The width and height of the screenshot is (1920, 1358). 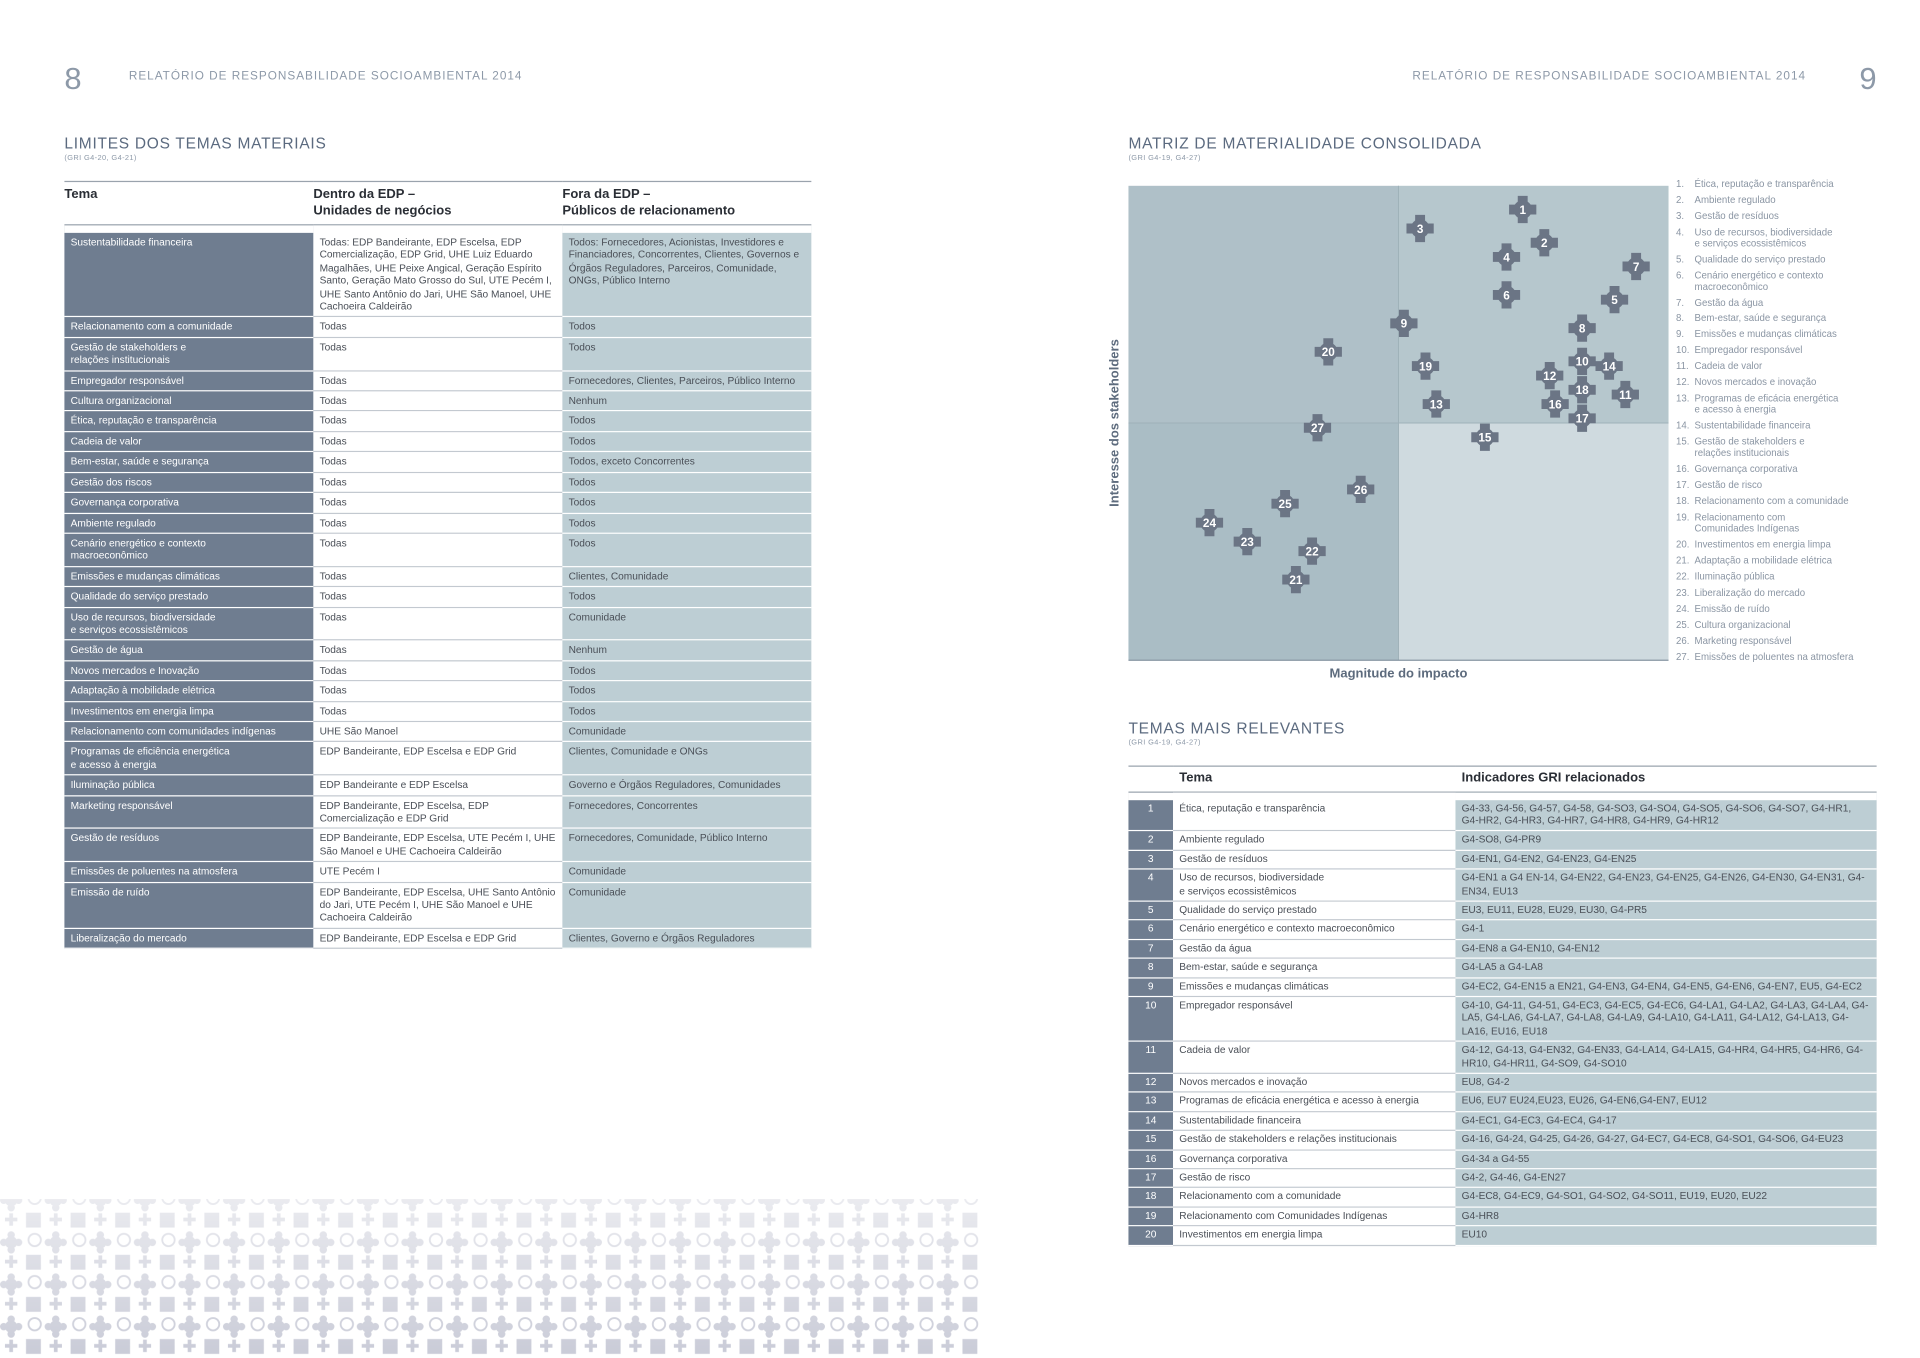 I want to click on table-row: Gestão dos riscos Todas Todos, so click(x=438, y=483).